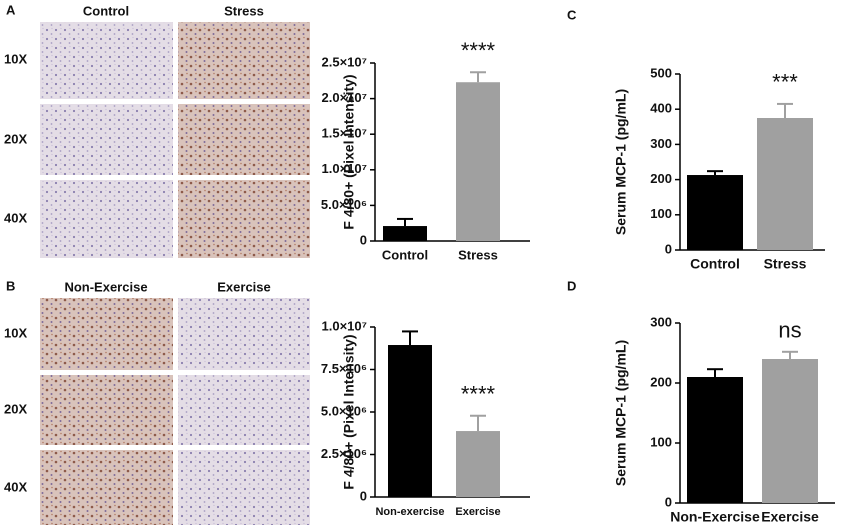  Describe the element at coordinates (10, 285) in the screenshot. I see `panel-label: B` at that location.